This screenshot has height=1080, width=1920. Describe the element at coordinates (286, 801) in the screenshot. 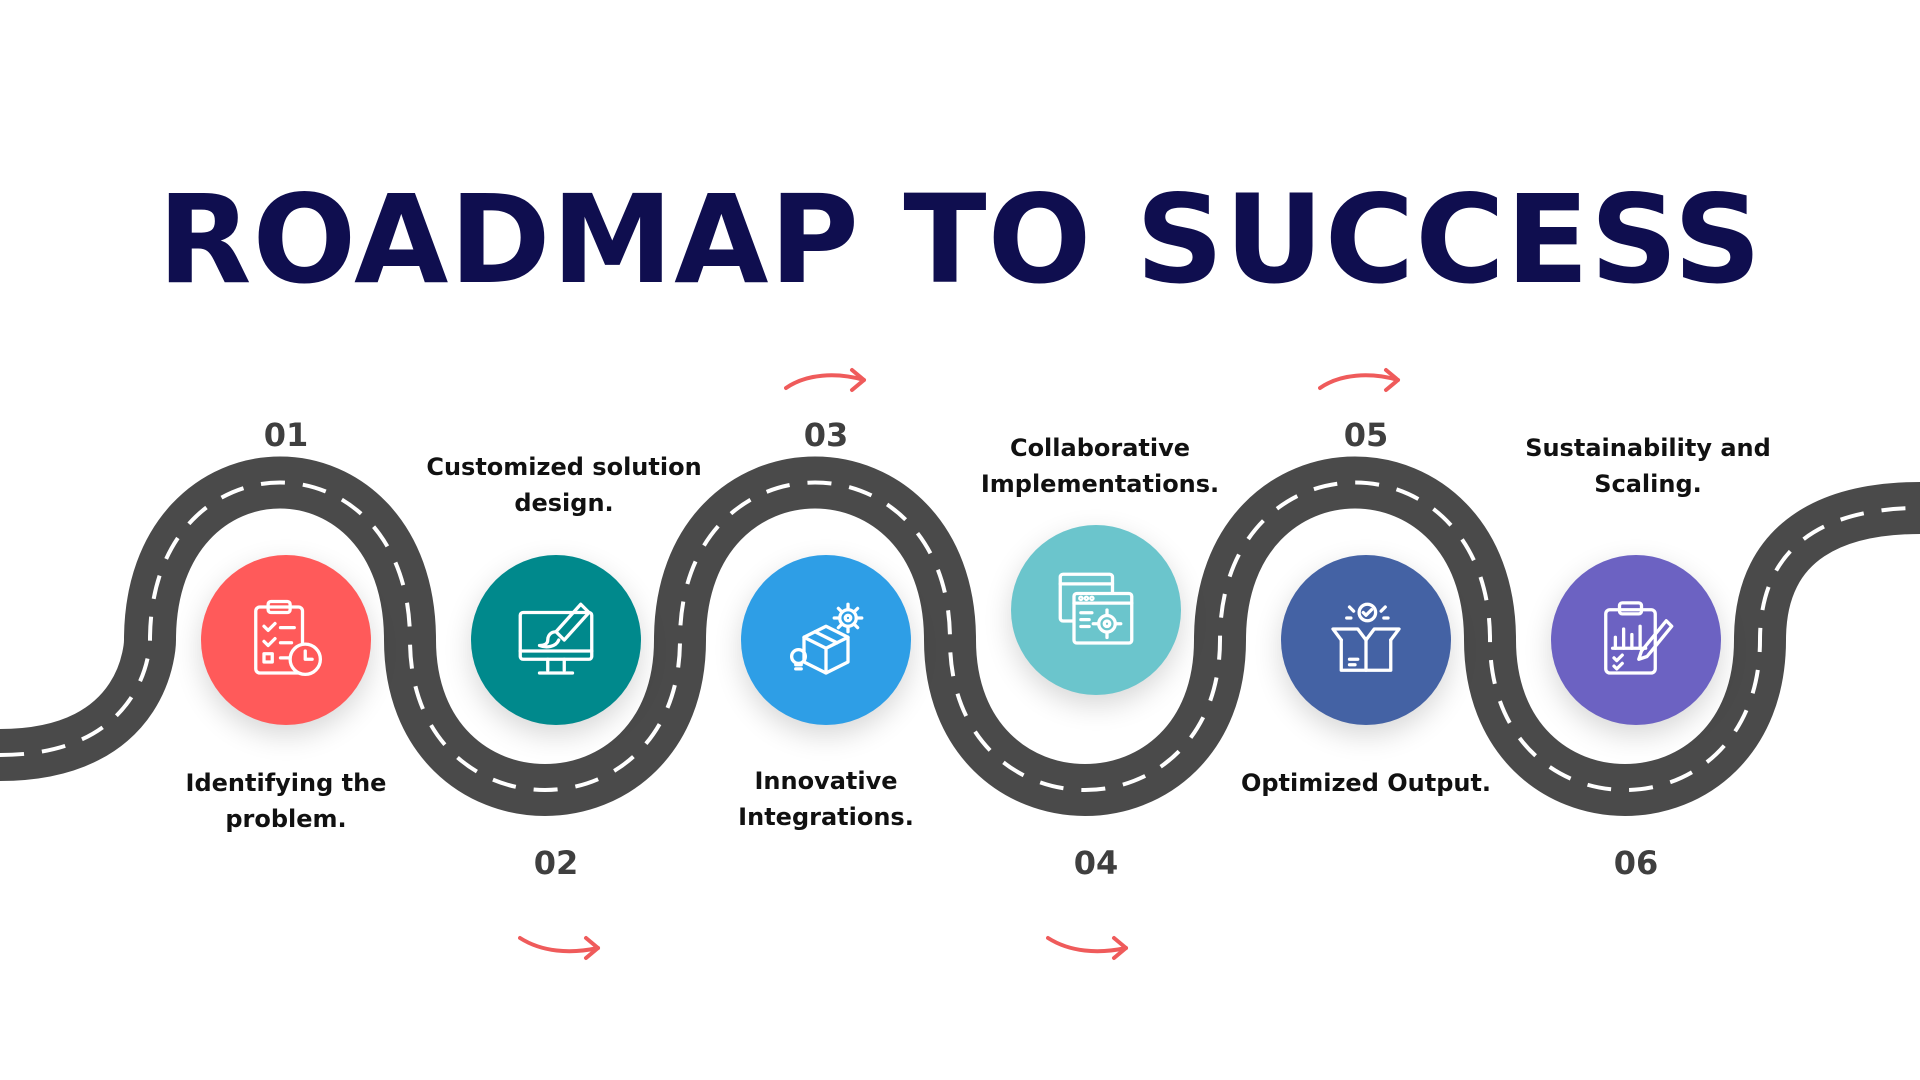

I see `step-label-01: Identifying the problem.` at that location.